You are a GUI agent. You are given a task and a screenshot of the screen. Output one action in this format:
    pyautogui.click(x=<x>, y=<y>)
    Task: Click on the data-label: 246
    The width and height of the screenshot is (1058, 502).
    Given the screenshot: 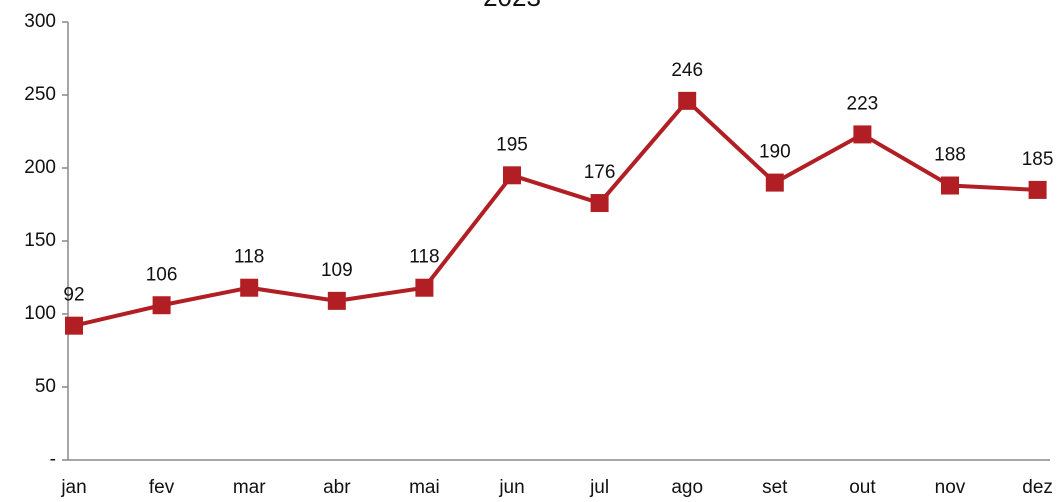 What is the action you would take?
    pyautogui.click(x=687, y=70)
    